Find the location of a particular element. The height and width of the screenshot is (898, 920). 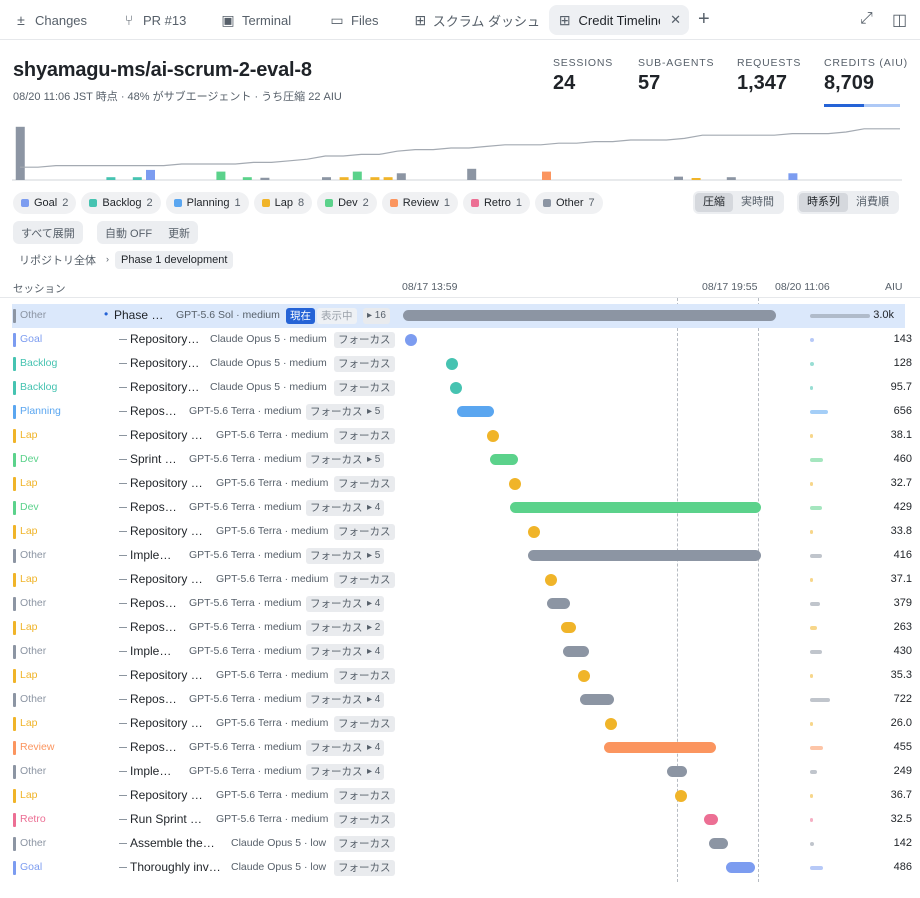

session-aiu: 26.0 is located at coordinates (901, 723).